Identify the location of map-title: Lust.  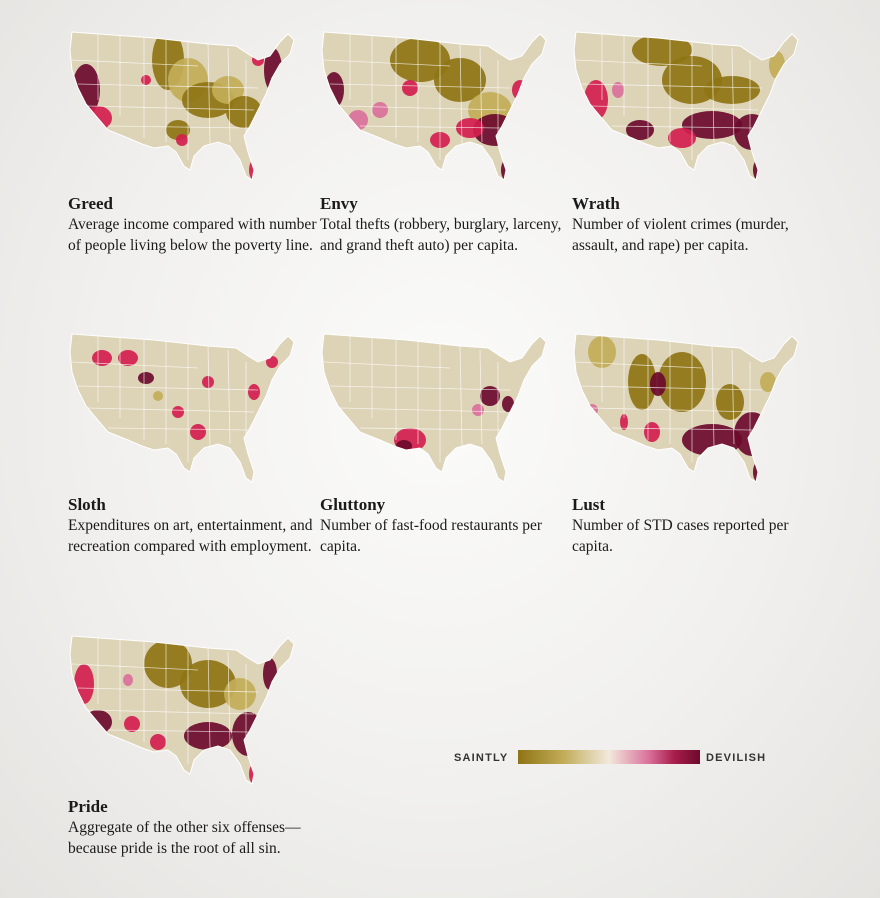
(589, 504).